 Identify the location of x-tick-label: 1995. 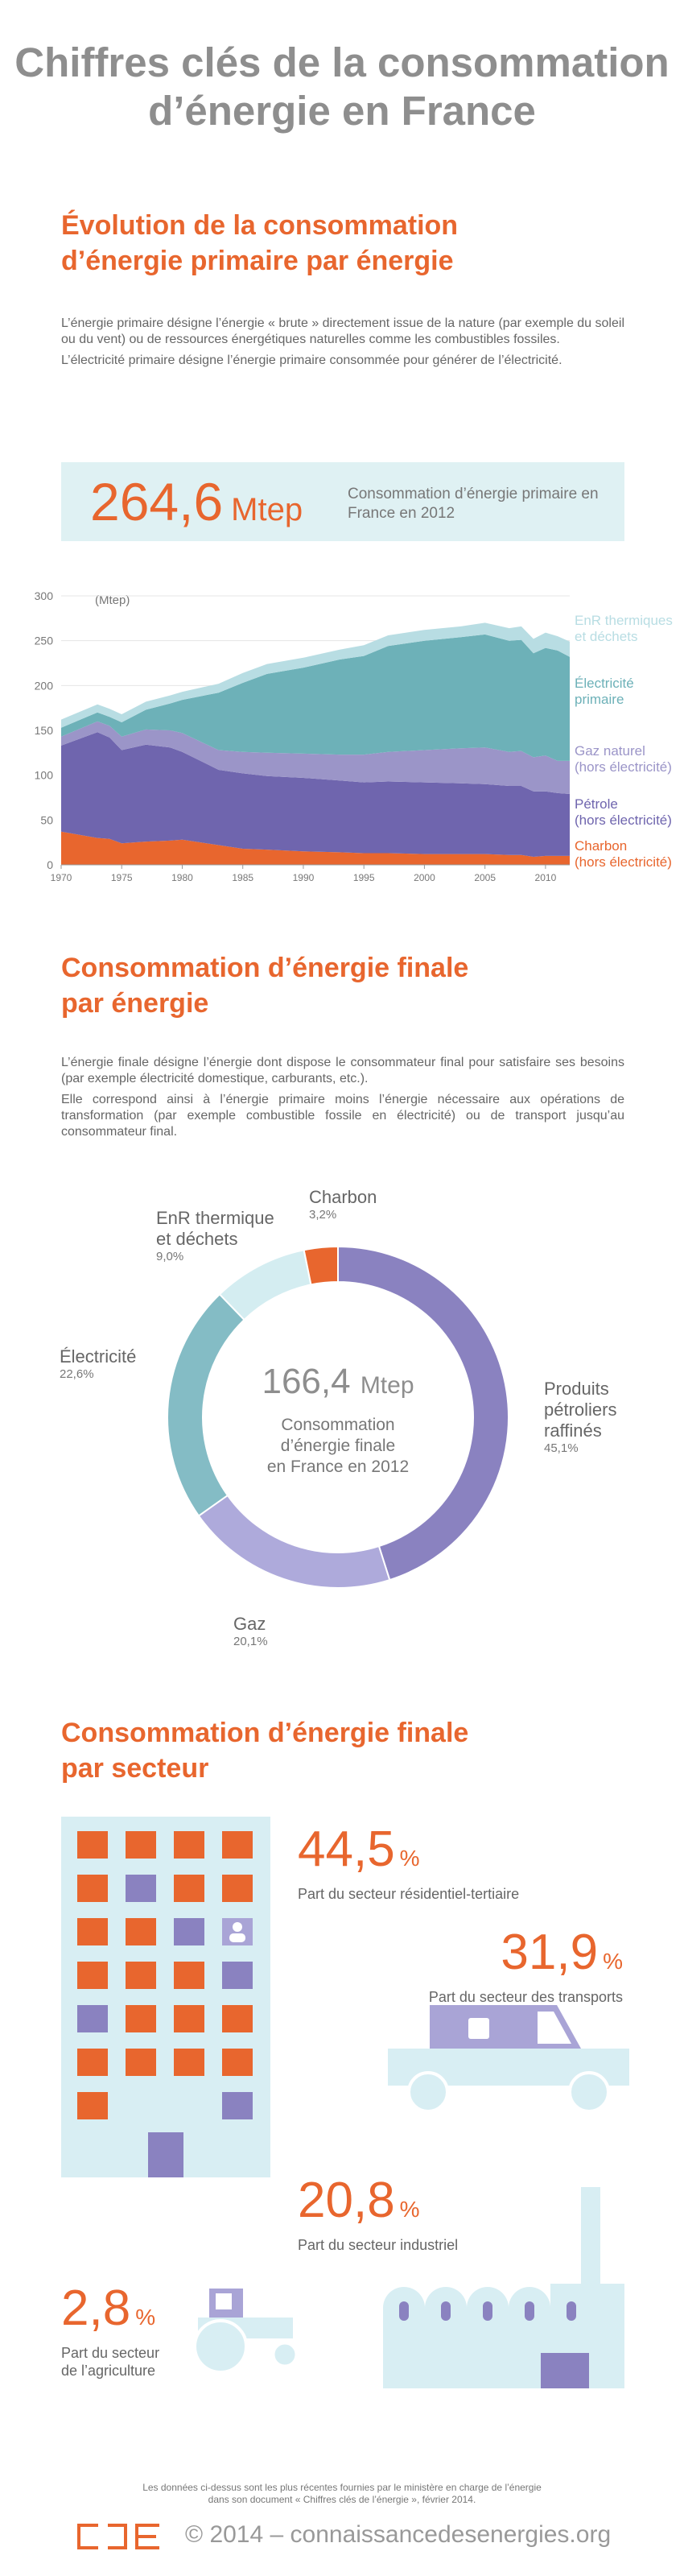
(364, 877).